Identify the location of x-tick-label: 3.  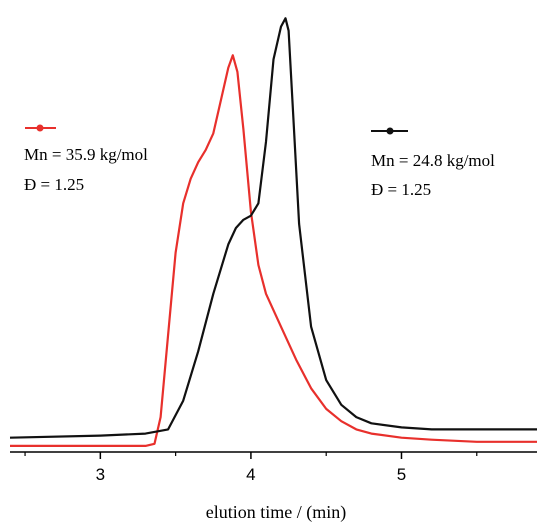
(100, 474).